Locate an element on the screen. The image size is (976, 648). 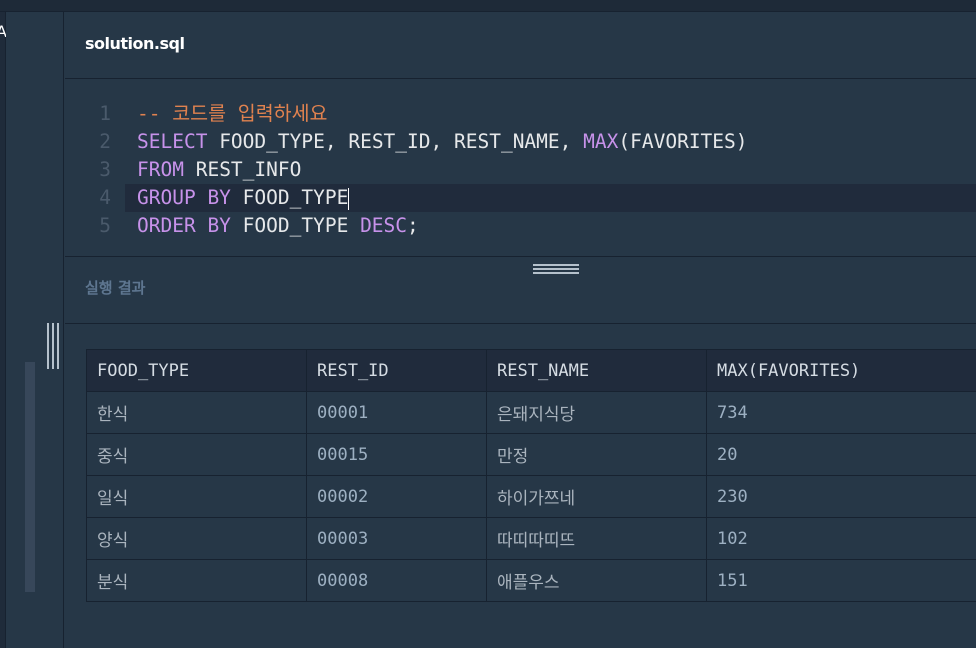
table-cell: 00008 is located at coordinates (396, 580).